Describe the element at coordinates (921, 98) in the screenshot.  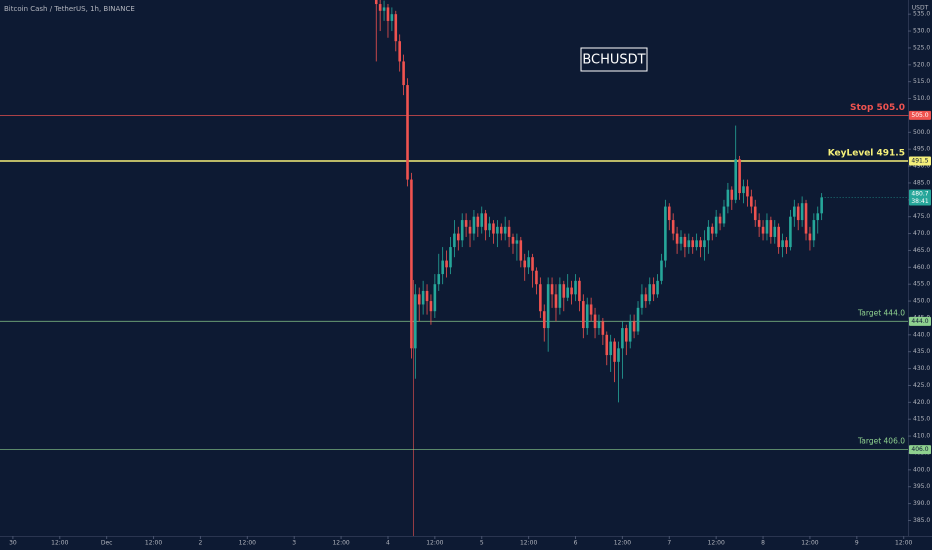
I see `y-tick-label: 510.0` at that location.